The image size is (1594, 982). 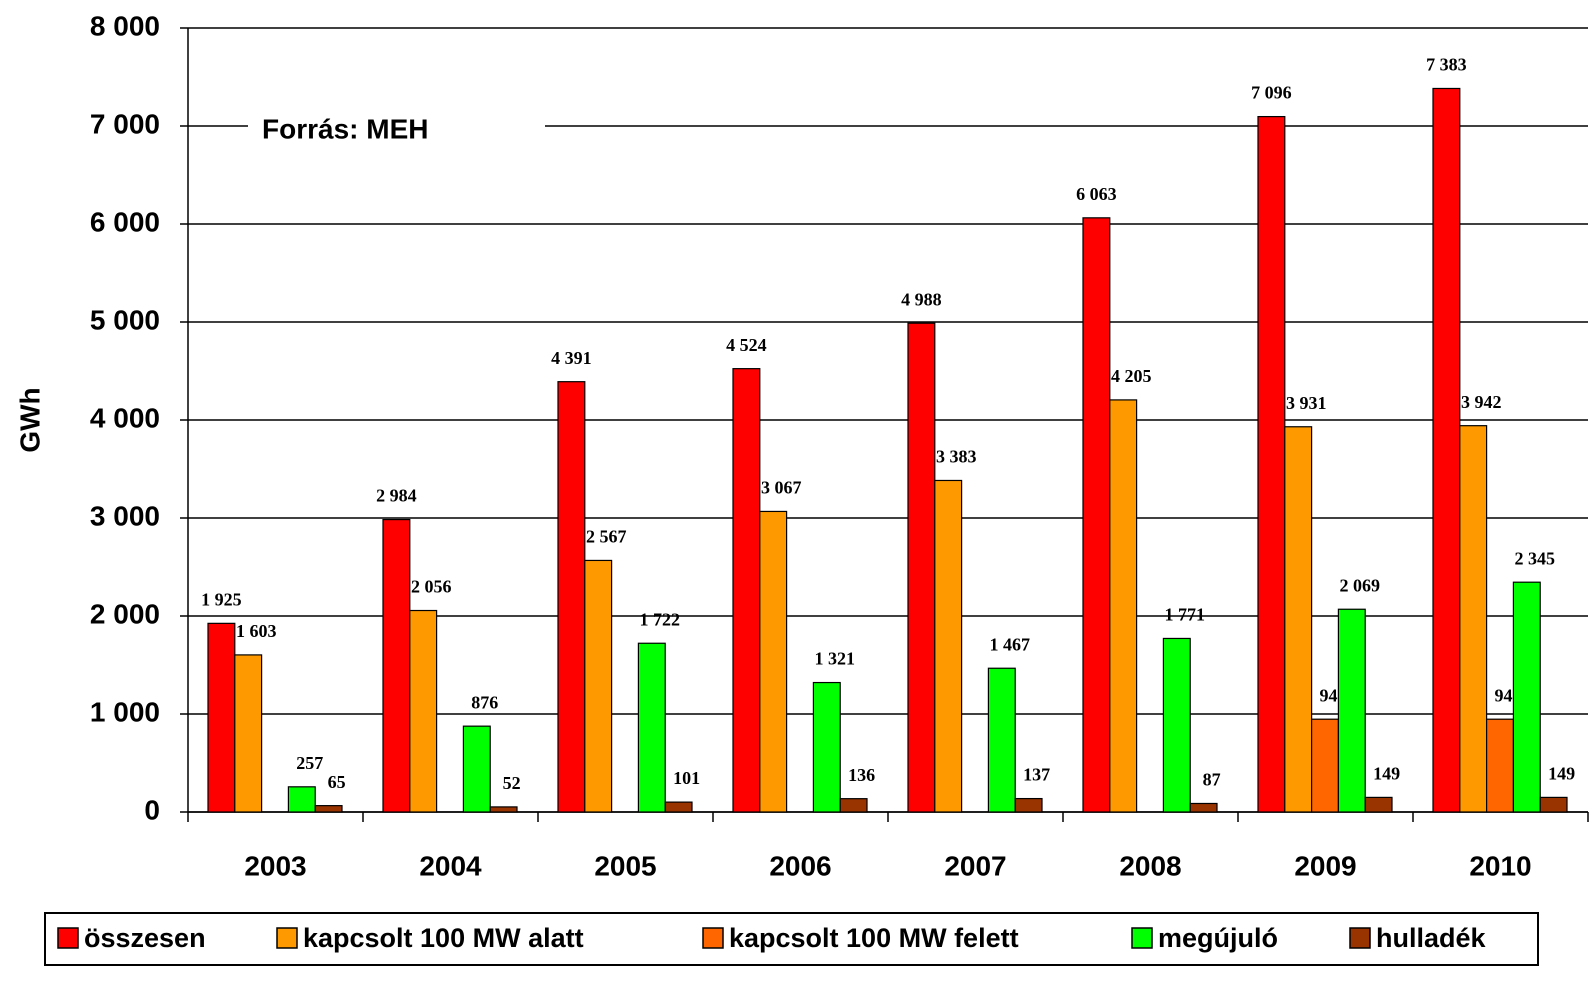 I want to click on legend-label: kapcsolt 100 MW felett, so click(x=874, y=938).